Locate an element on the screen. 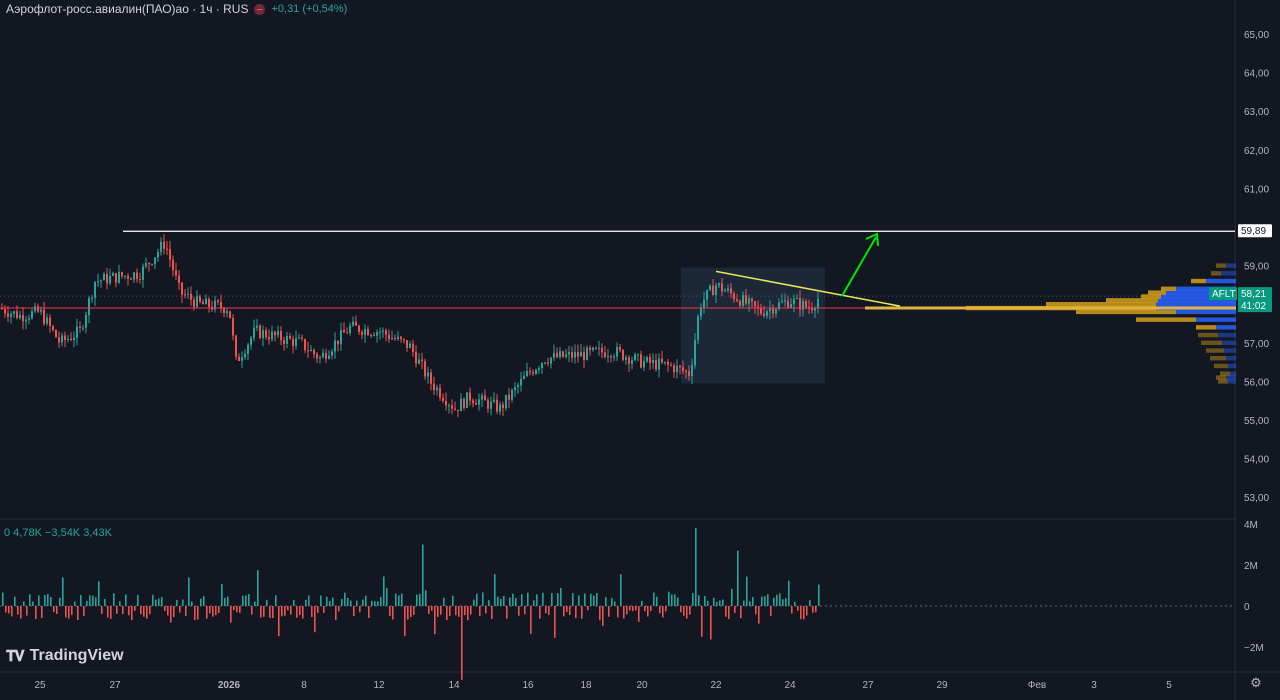  remove-icon is located at coordinates (260, 9).